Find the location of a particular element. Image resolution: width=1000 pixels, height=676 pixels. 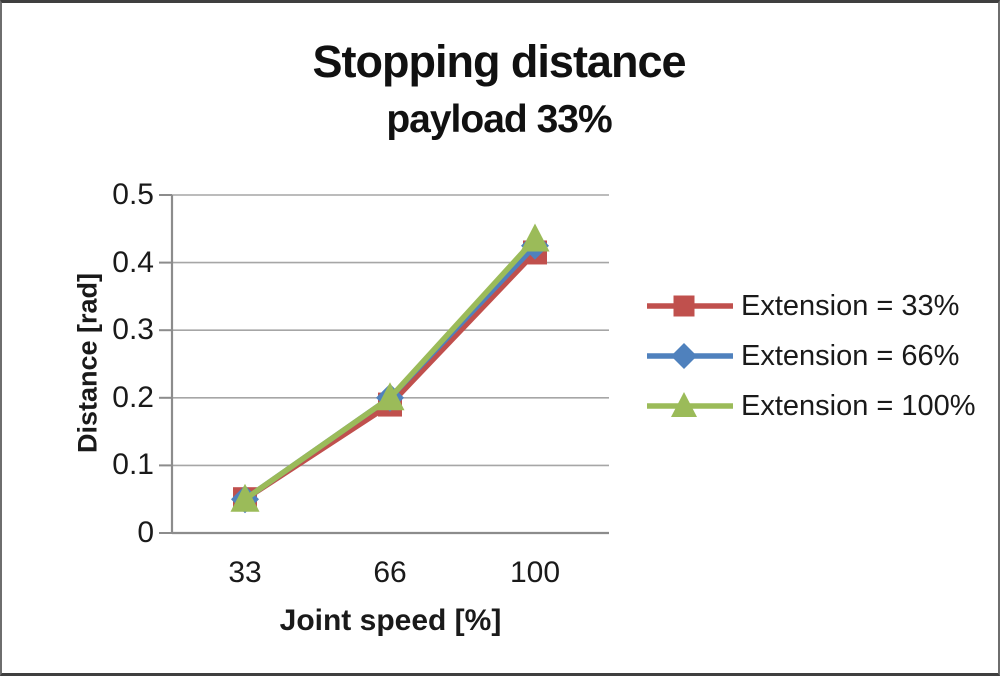

legend-item: Extension = 33% is located at coordinates (810, 306).